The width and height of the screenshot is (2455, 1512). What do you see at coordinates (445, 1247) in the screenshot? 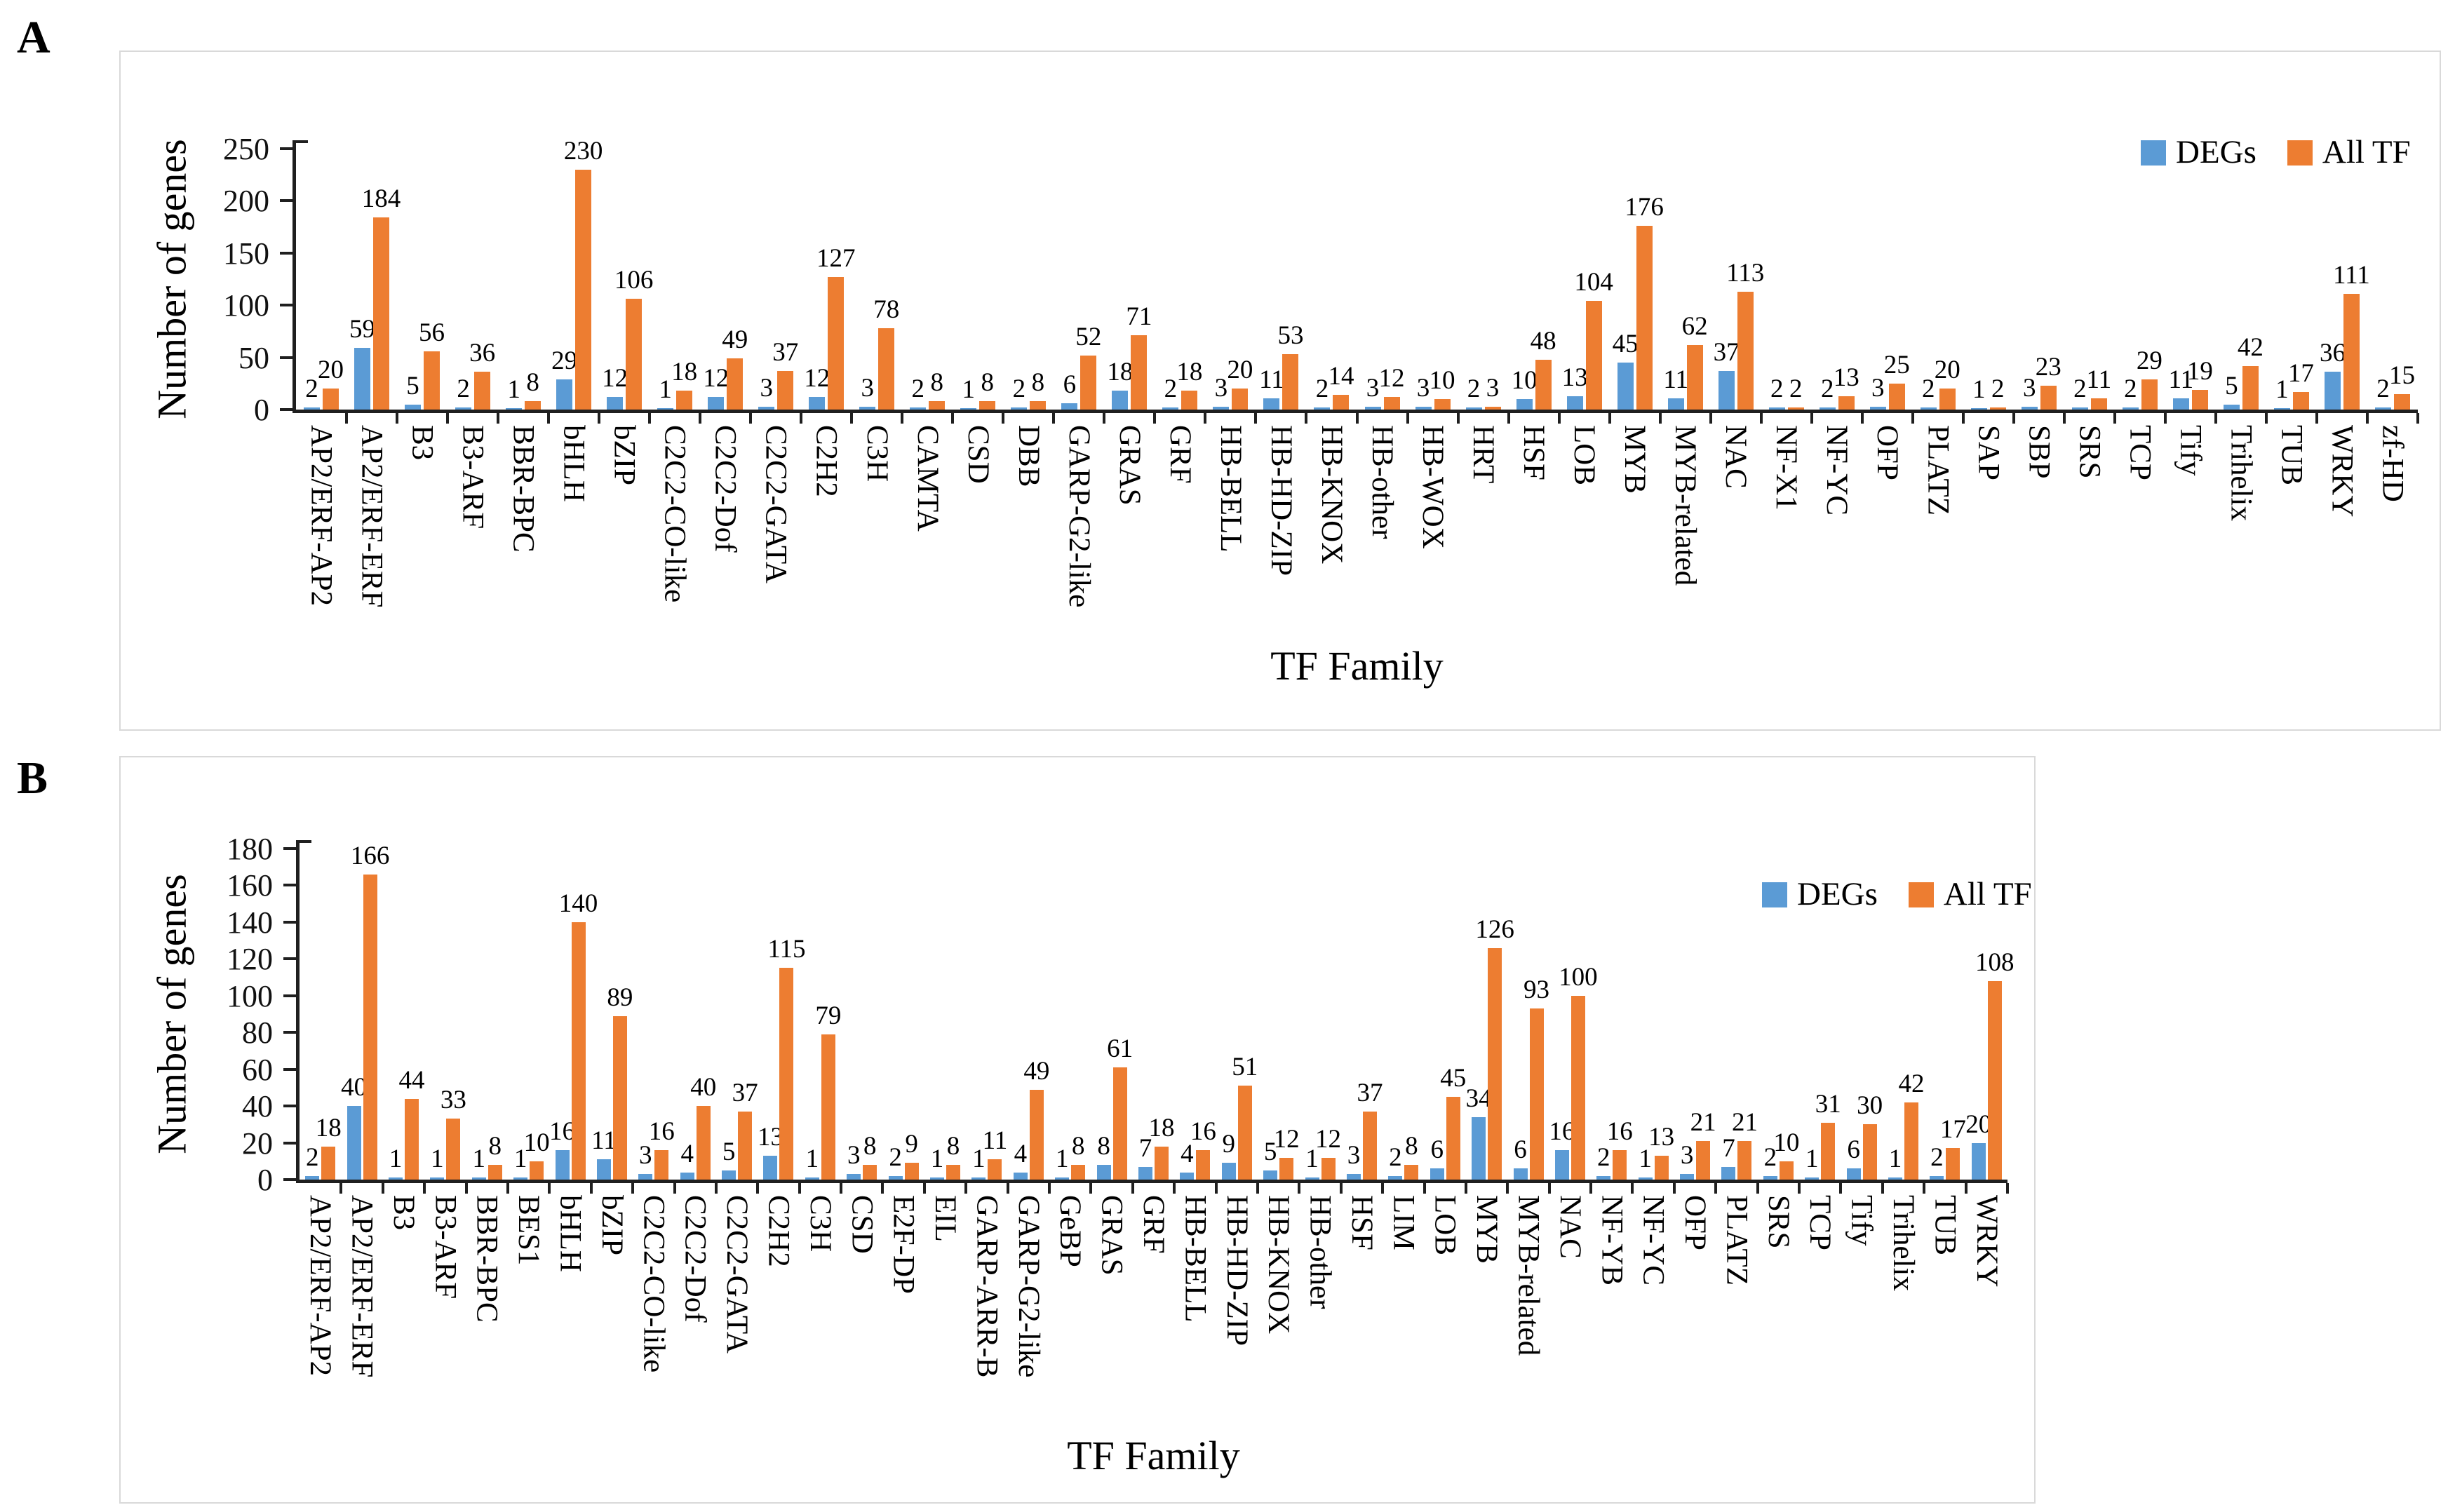
I see `x-category-label-text: B3-ARF` at bounding box center [445, 1247].